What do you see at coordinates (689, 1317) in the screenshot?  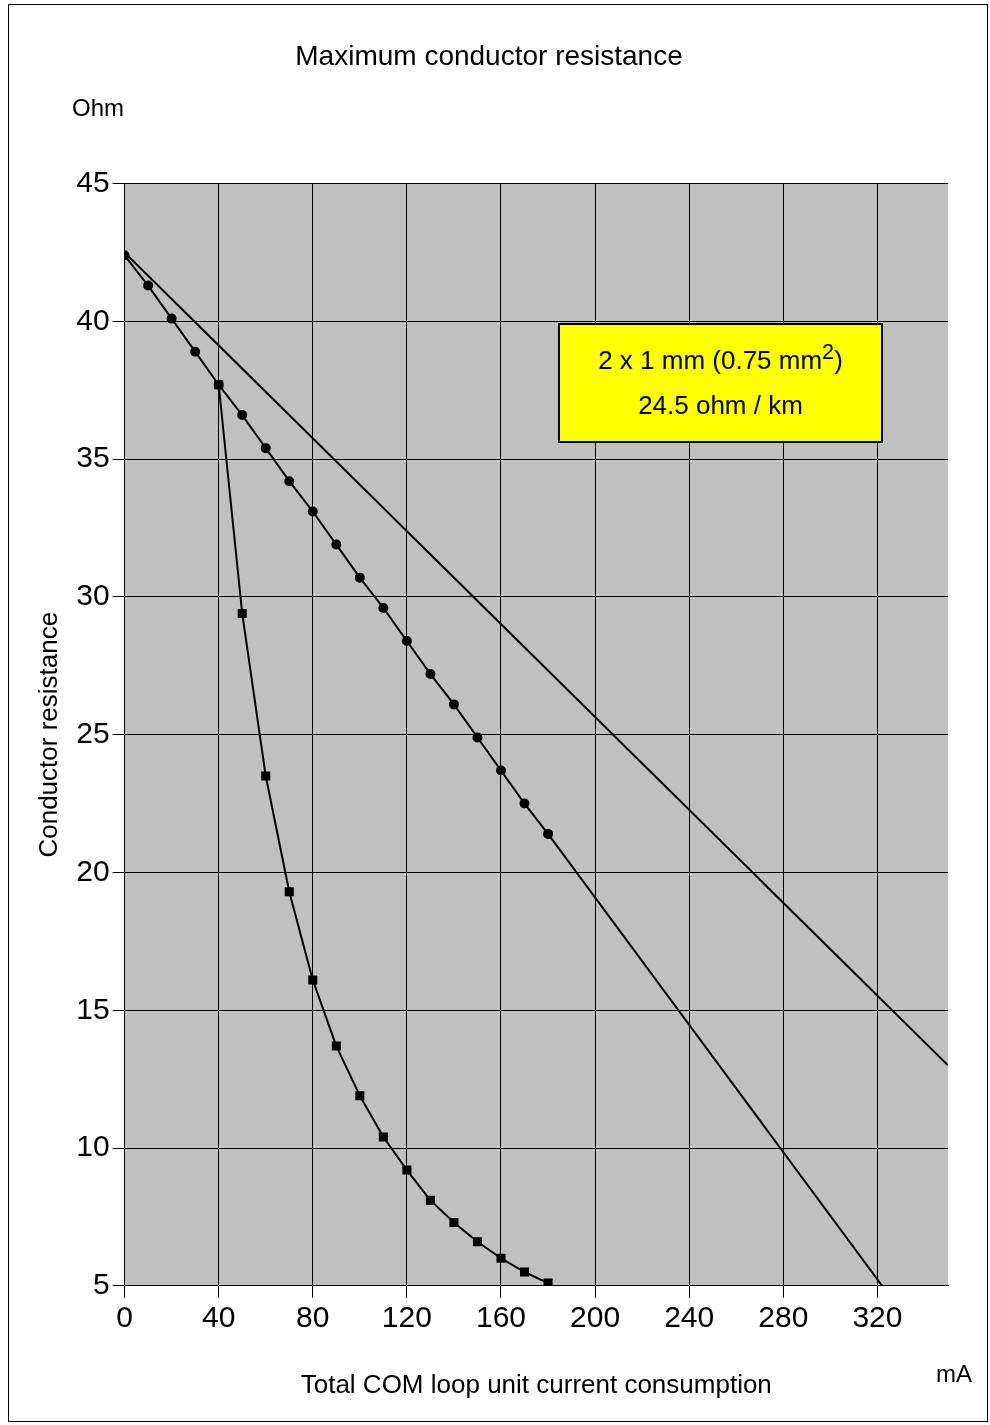 I see `x-tick-label: 240` at bounding box center [689, 1317].